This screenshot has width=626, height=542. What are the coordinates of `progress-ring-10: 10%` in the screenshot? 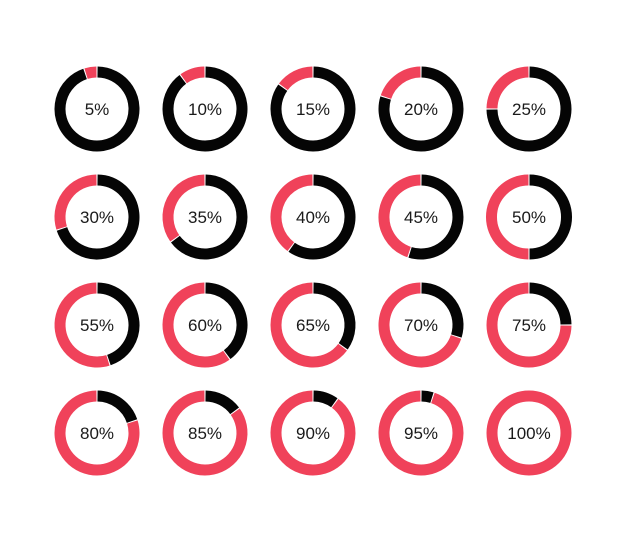 It's located at (205, 109).